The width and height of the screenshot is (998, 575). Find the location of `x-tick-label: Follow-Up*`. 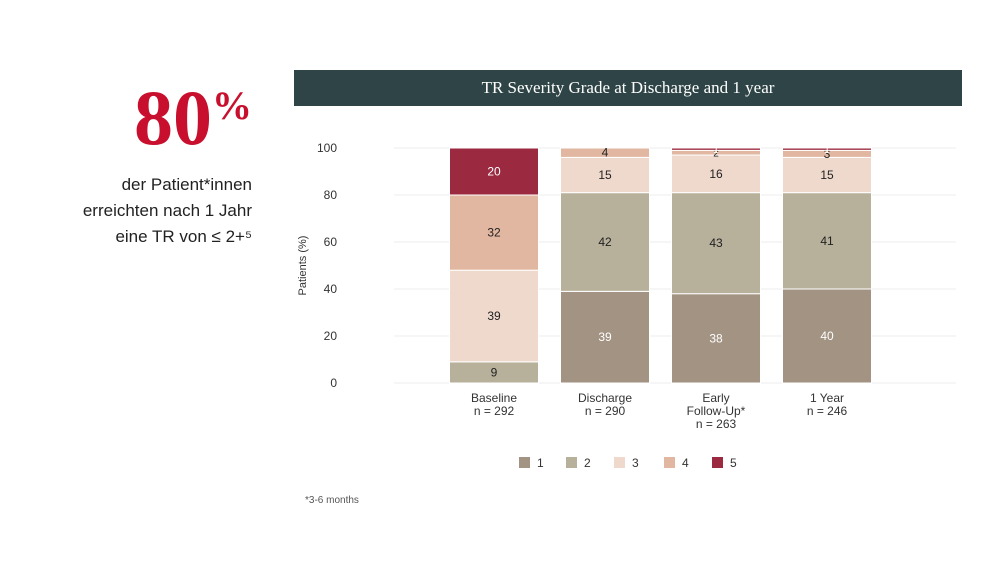

x-tick-label: Follow-Up* is located at coordinates (716, 411).